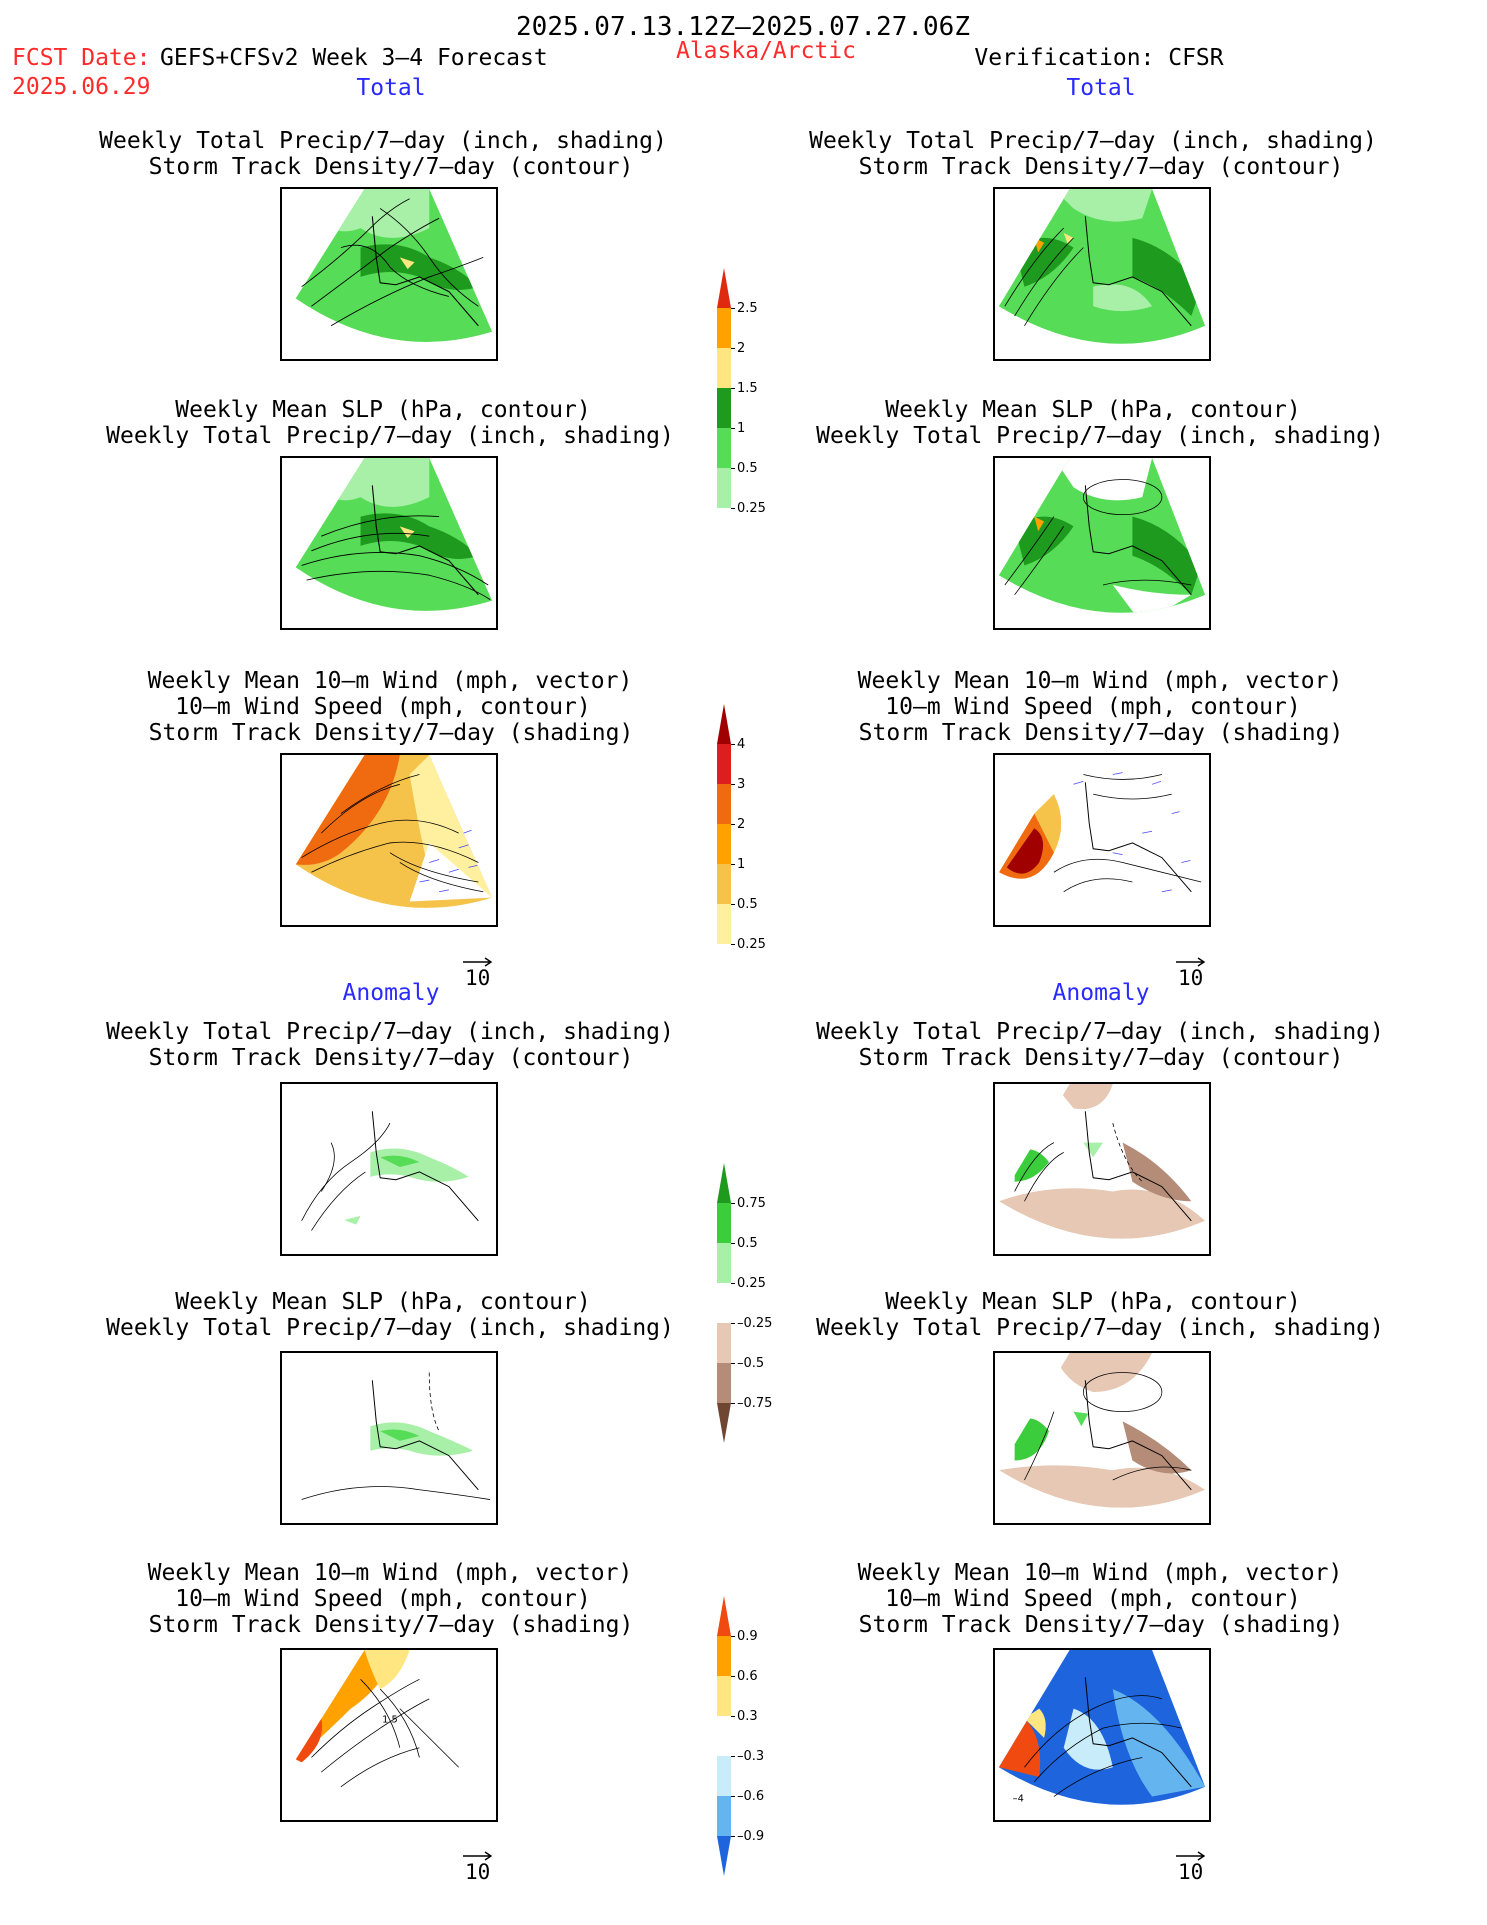  Describe the element at coordinates (389, 543) in the screenshot. I see `map-fcst-total-slp-precip` at that location.